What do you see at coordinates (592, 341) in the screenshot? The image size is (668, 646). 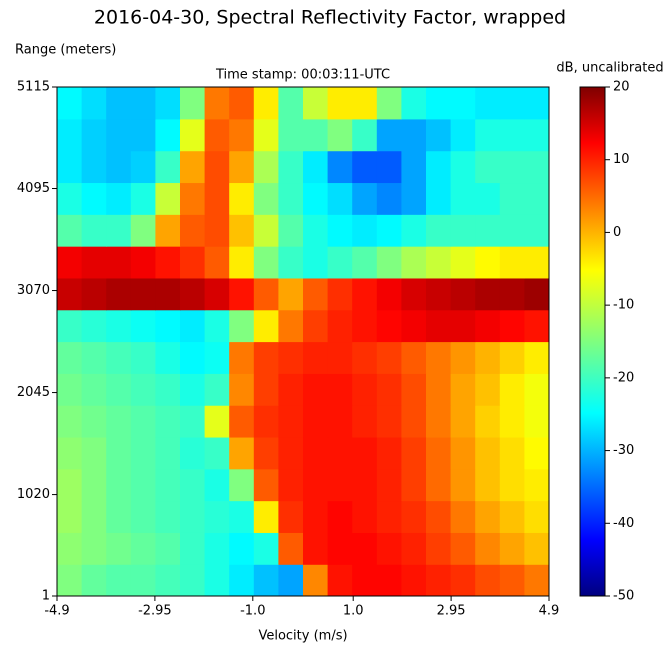 I see `colorbar` at bounding box center [592, 341].